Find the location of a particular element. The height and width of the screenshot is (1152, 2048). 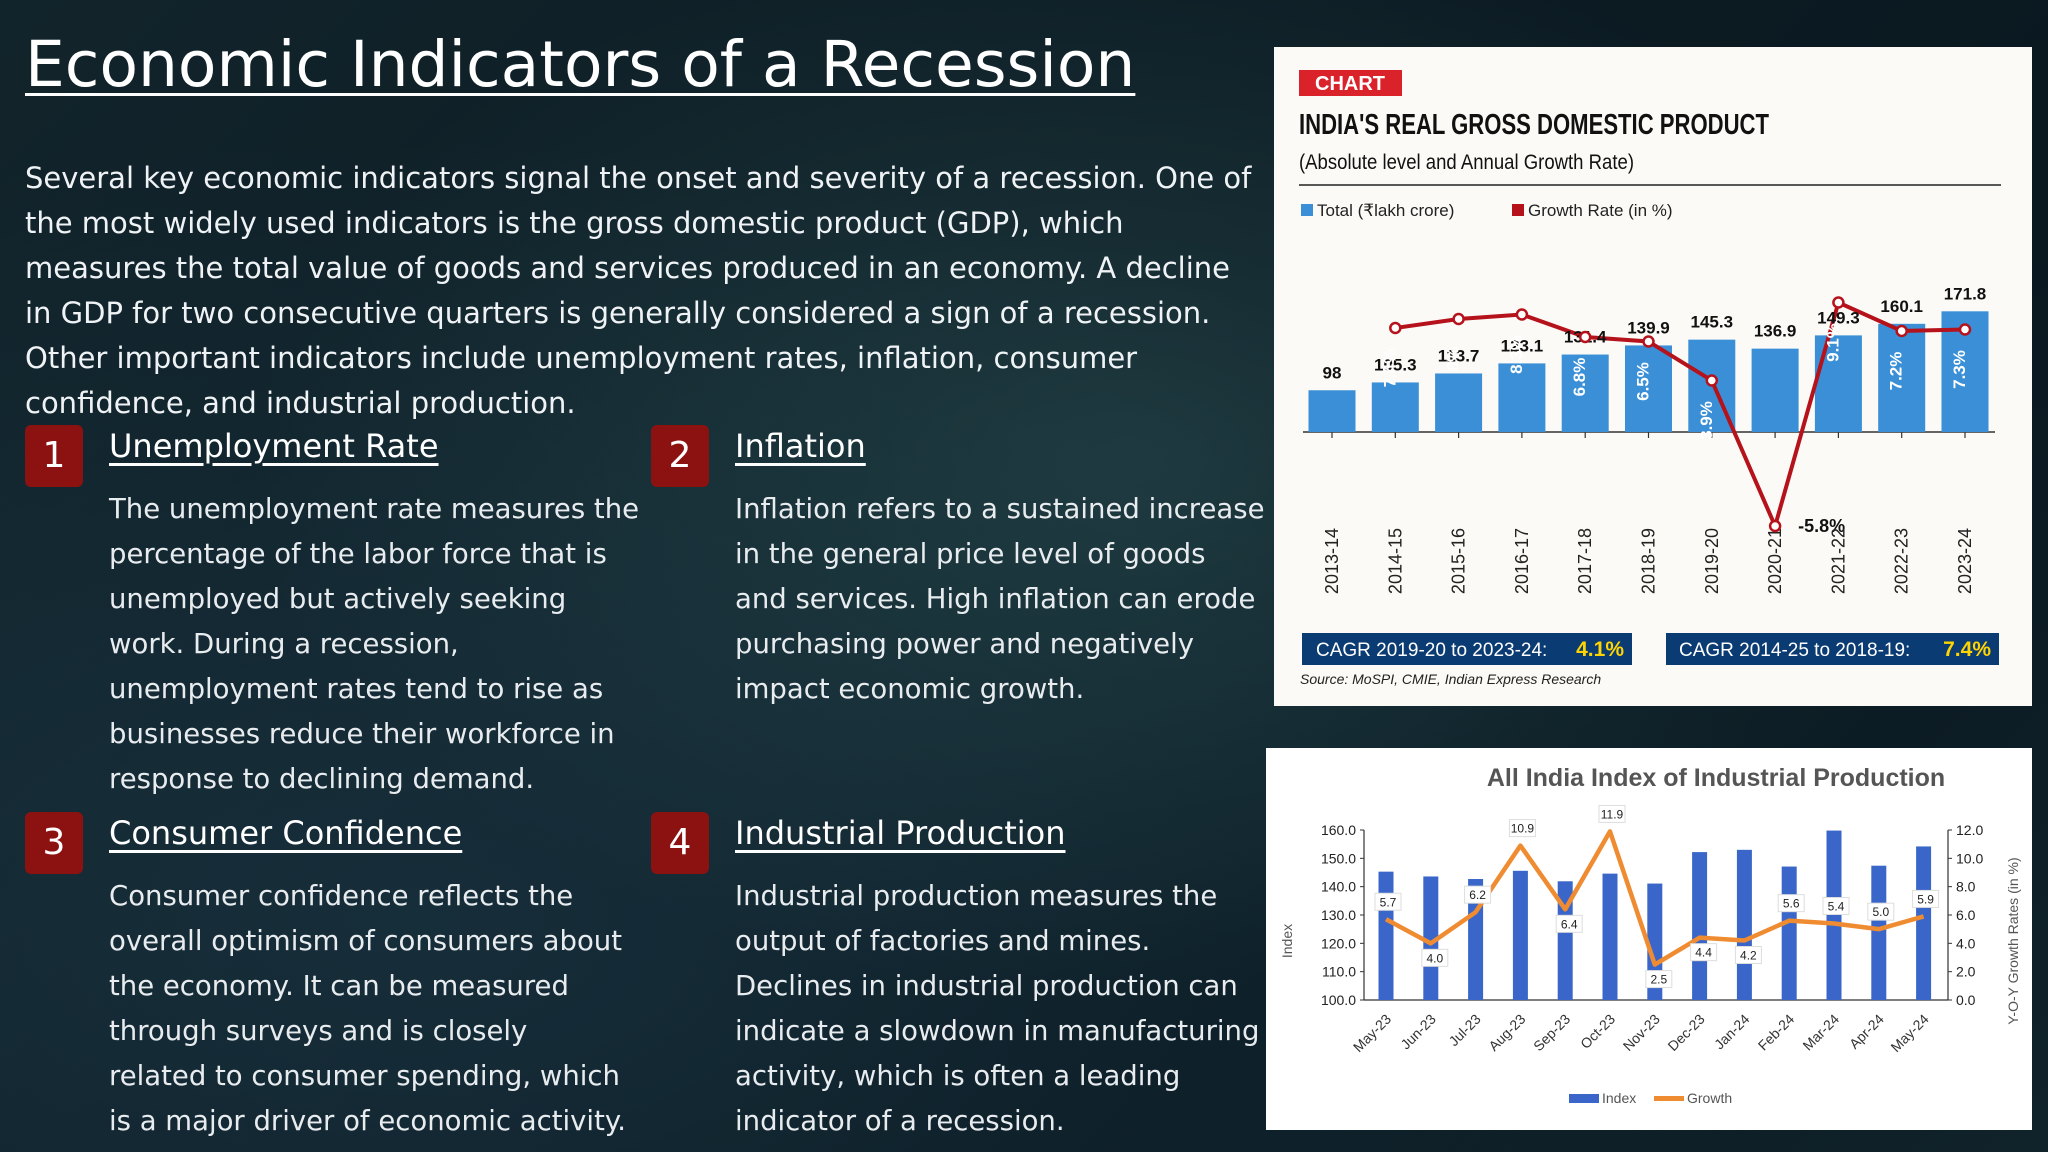

growth-label: 4.0 is located at coordinates (1434, 958).